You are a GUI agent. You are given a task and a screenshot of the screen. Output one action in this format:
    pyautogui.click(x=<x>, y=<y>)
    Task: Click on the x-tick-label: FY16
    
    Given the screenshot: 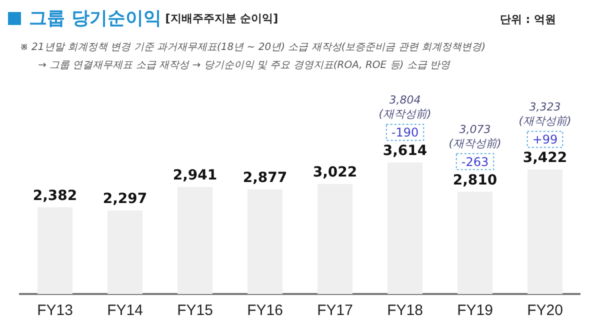 What is the action you would take?
    pyautogui.click(x=265, y=311)
    